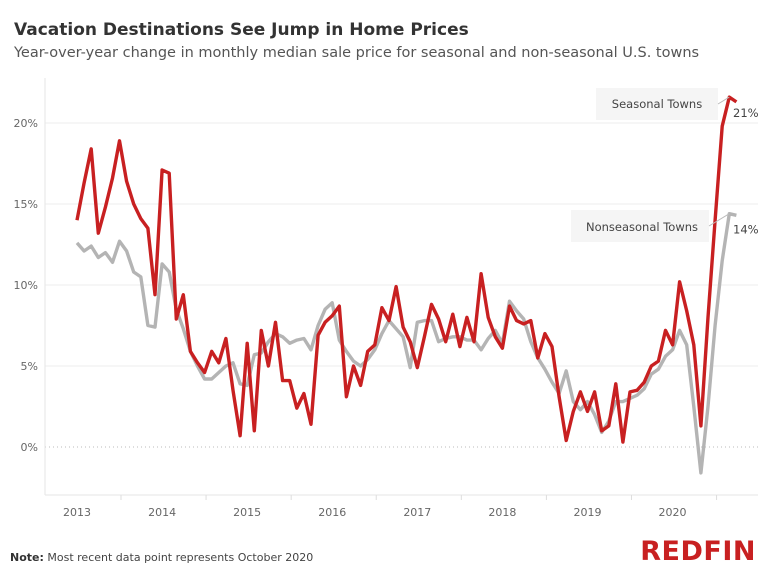 The height and width of the screenshot is (576, 768). Describe the element at coordinates (698, 551) in the screenshot. I see `redfin-logo: REDFIN` at that location.